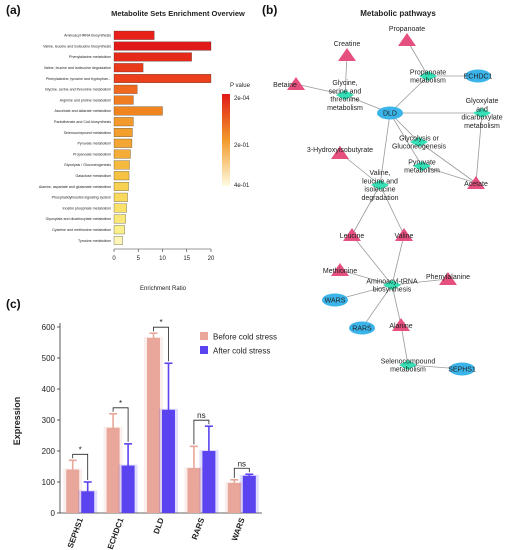 This screenshot has width=515, height=550. I want to click on network-node-rars: RARS, so click(362, 328).